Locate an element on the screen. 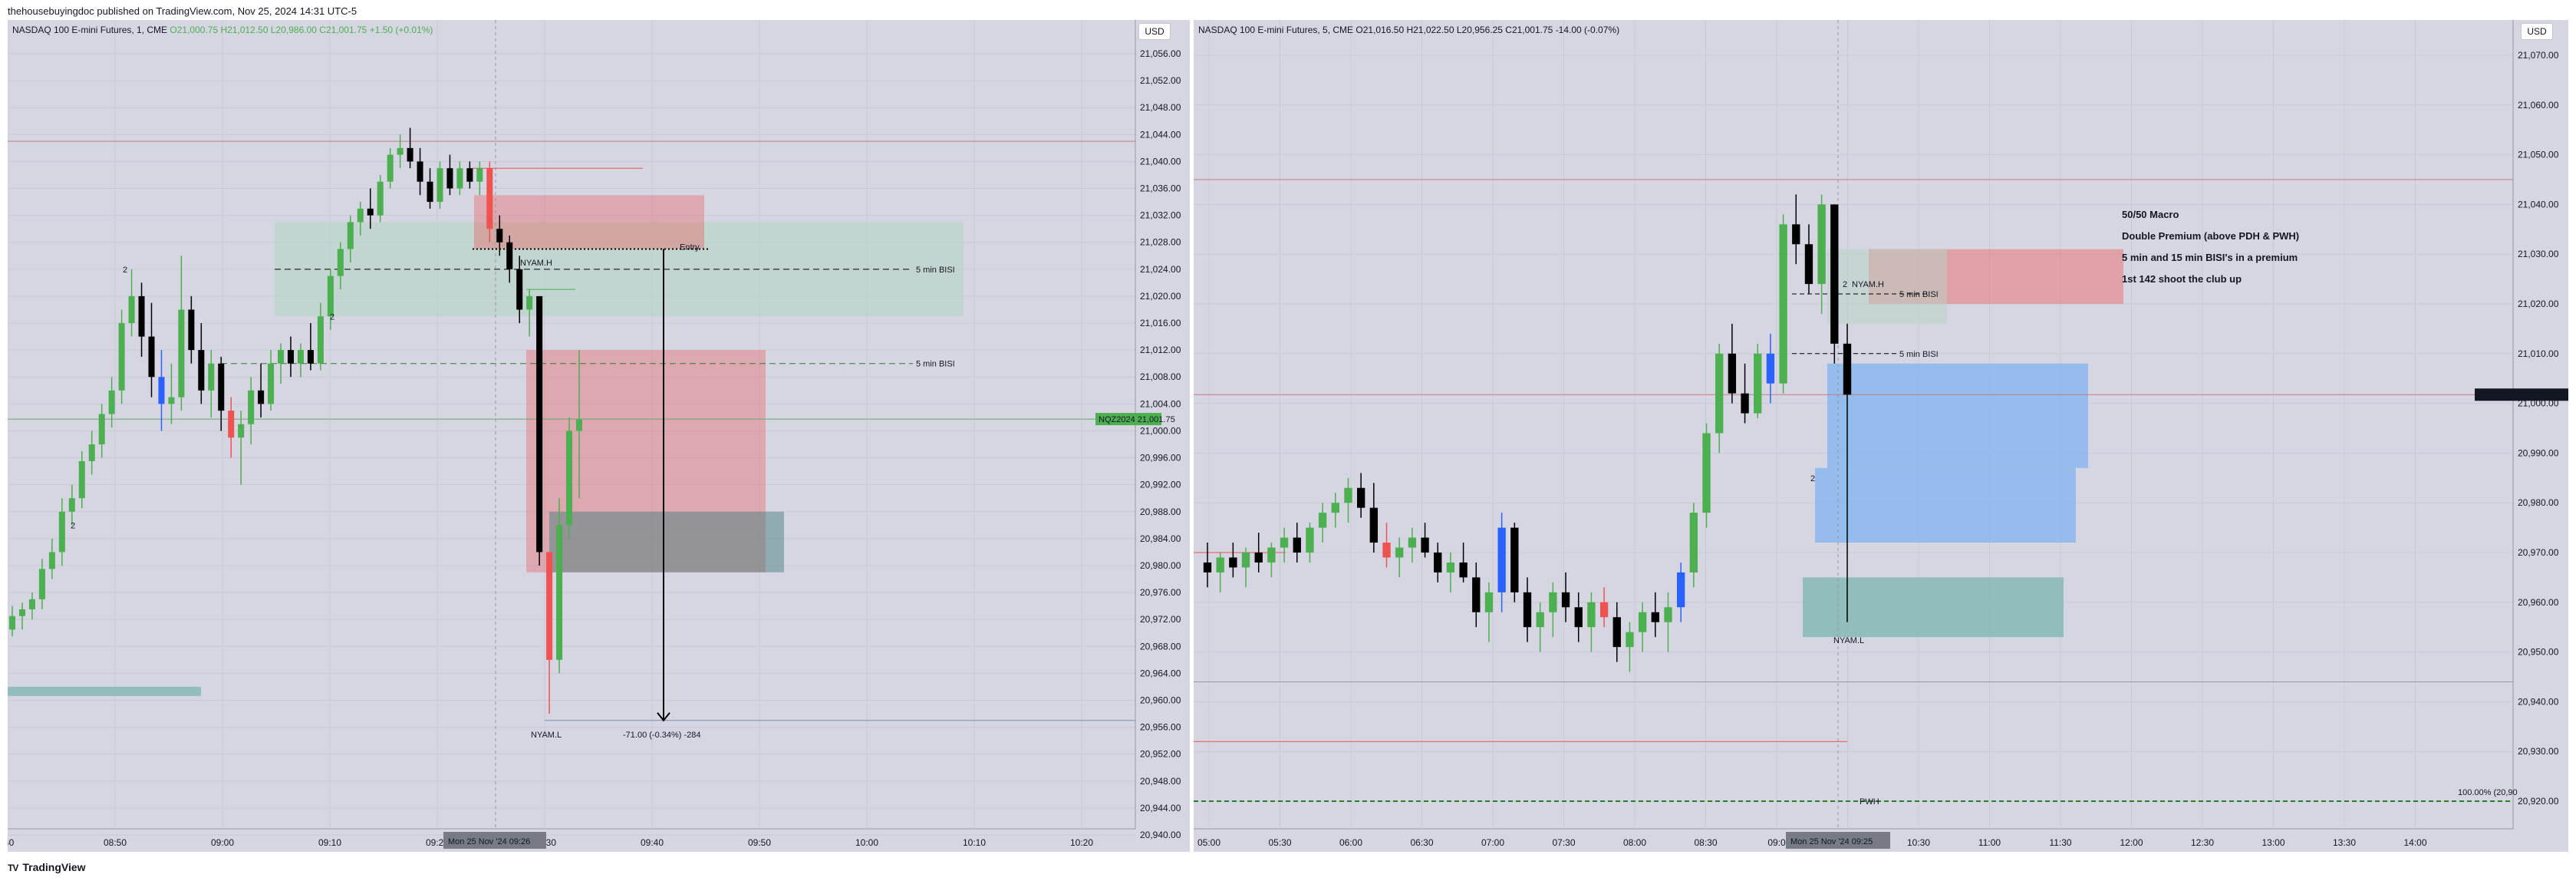  y-tick-label: 21,056.00 is located at coordinates (1160, 54).